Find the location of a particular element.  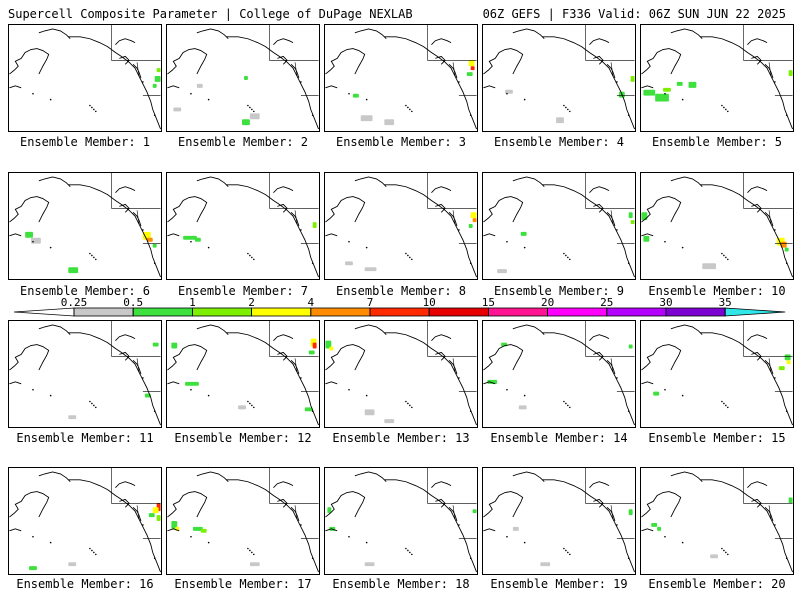

ensemble-member-label: Ensemble Member: 18 is located at coordinates (401, 584).